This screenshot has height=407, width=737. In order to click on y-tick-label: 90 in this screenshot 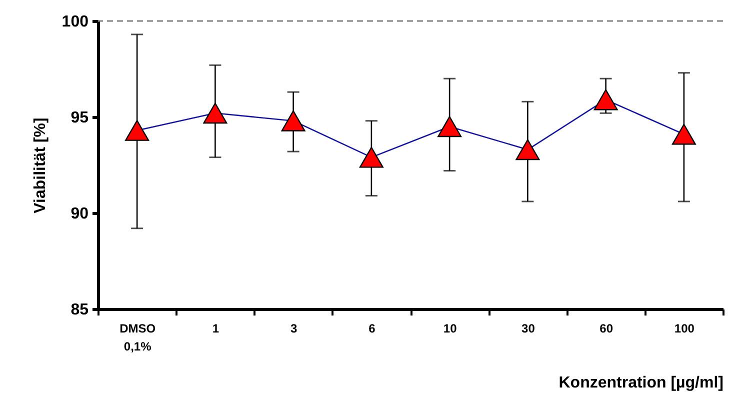, I will do `click(79, 214)`.